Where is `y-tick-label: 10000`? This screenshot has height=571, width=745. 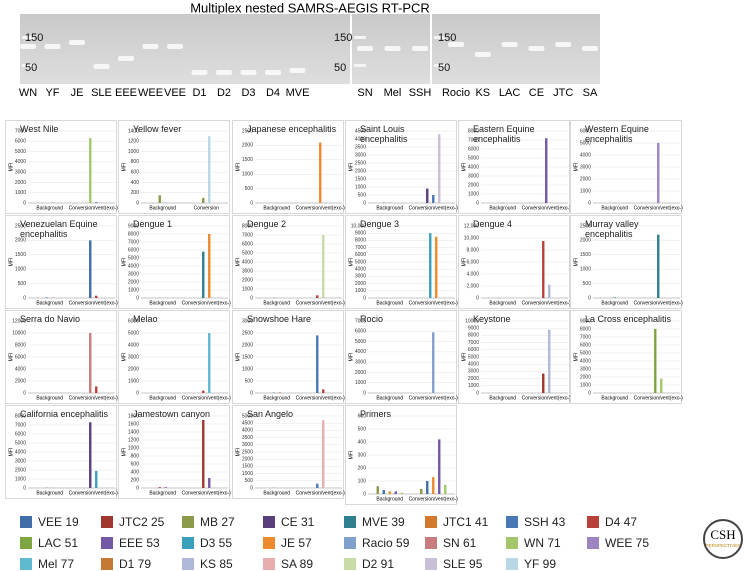 y-tick-label: 10000 is located at coordinates (19, 333).